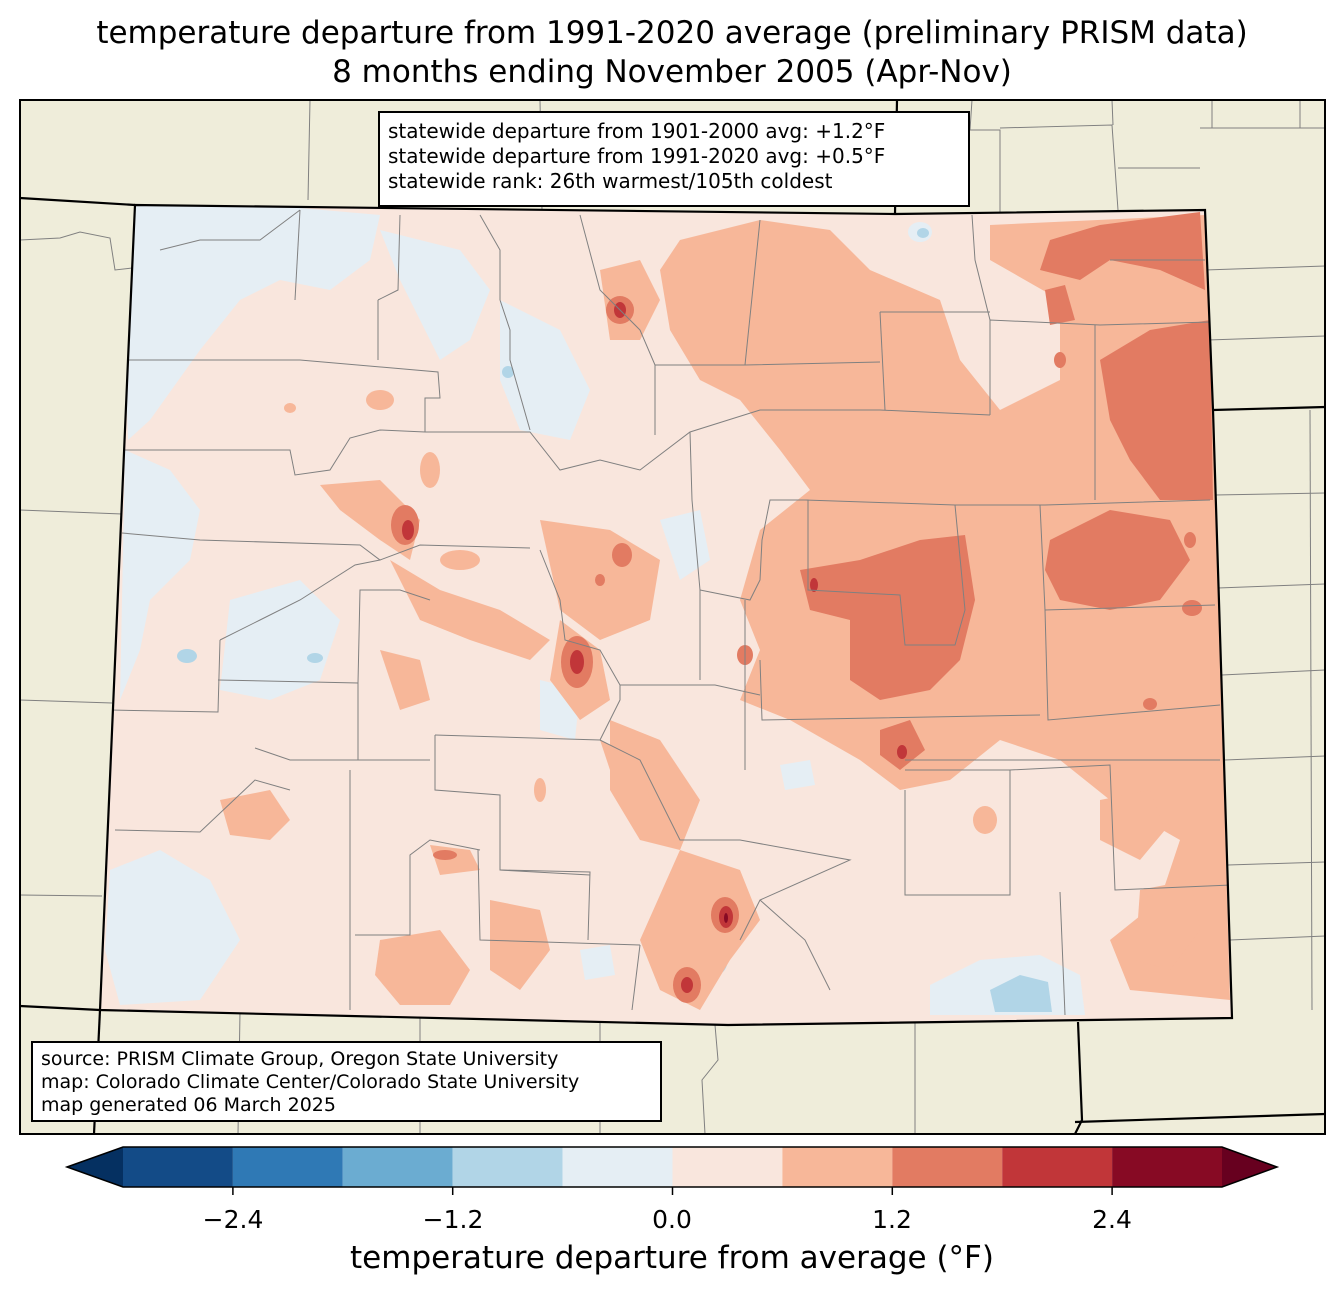 The height and width of the screenshot is (1299, 1344). I want to click on colorbar-extend-high, so click(1249, 1167).